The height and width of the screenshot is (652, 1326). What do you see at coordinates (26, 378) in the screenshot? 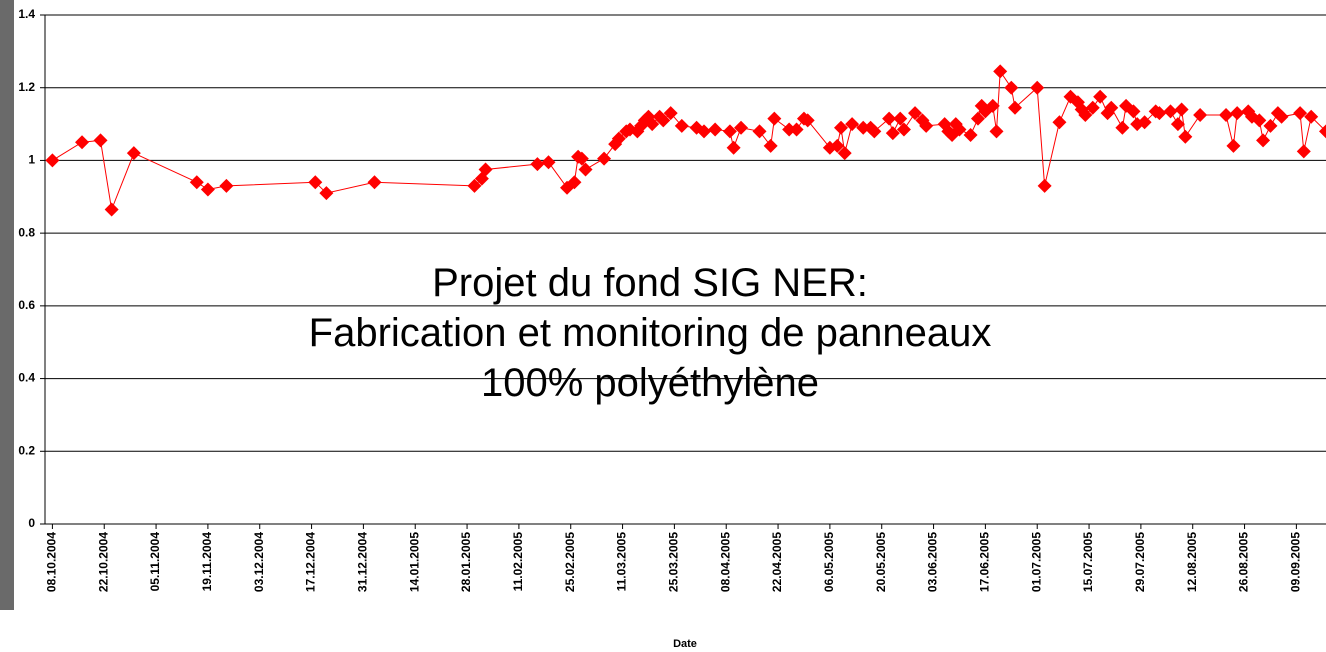
I see `y-tick-label: 0.4` at bounding box center [26, 378].